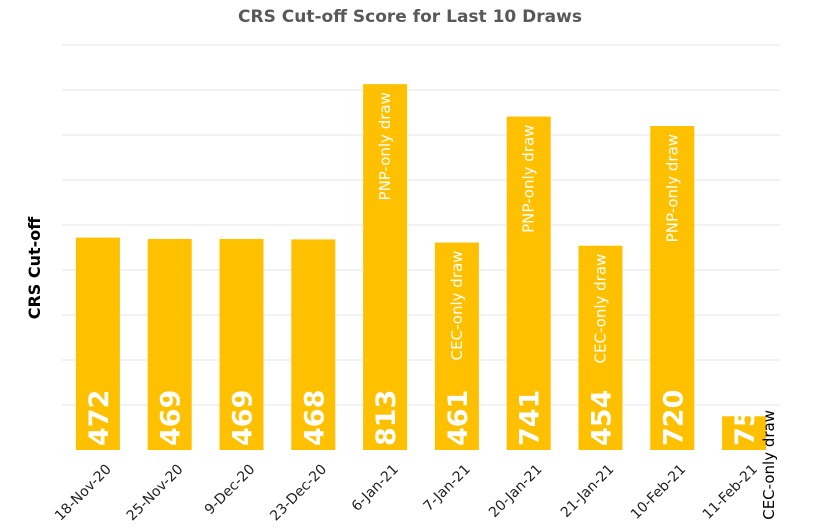 The height and width of the screenshot is (530, 820). Describe the element at coordinates (155, 493) in the screenshot. I see `x-tick-label: 25-Nov-20` at that location.